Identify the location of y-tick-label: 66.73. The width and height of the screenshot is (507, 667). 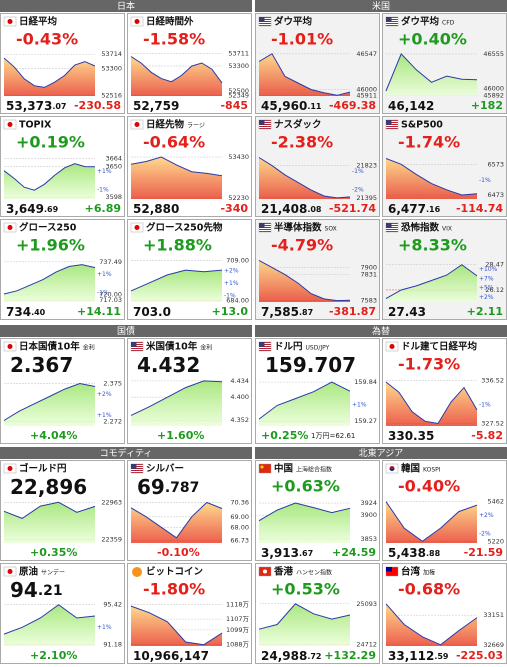
(239, 541).